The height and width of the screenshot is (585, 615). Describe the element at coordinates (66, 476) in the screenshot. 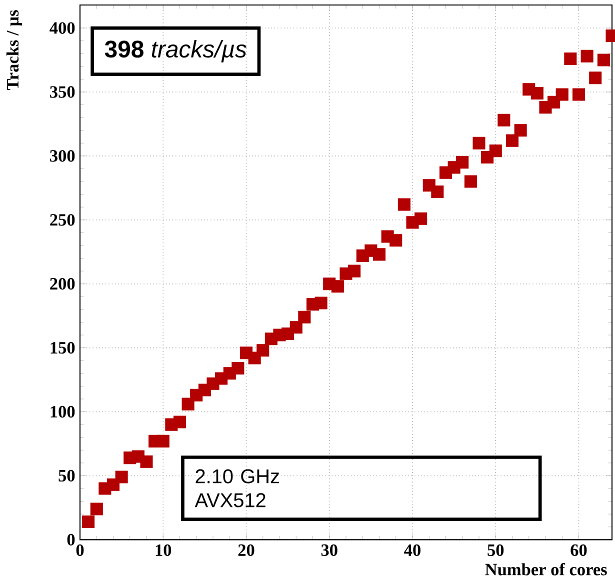

I see `y-tick-label: 50` at that location.